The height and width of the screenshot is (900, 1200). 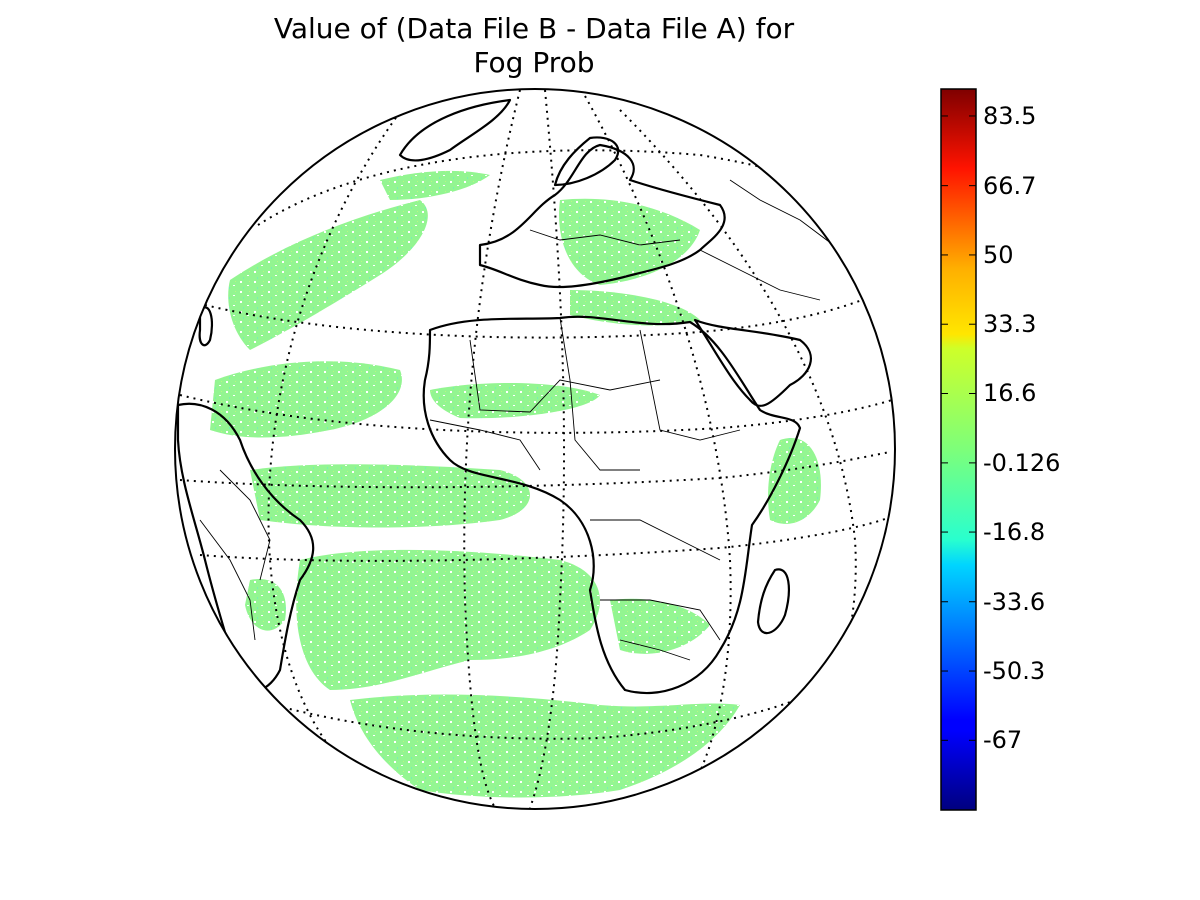 I want to click on field-north-atlantic, so click(x=328, y=275).